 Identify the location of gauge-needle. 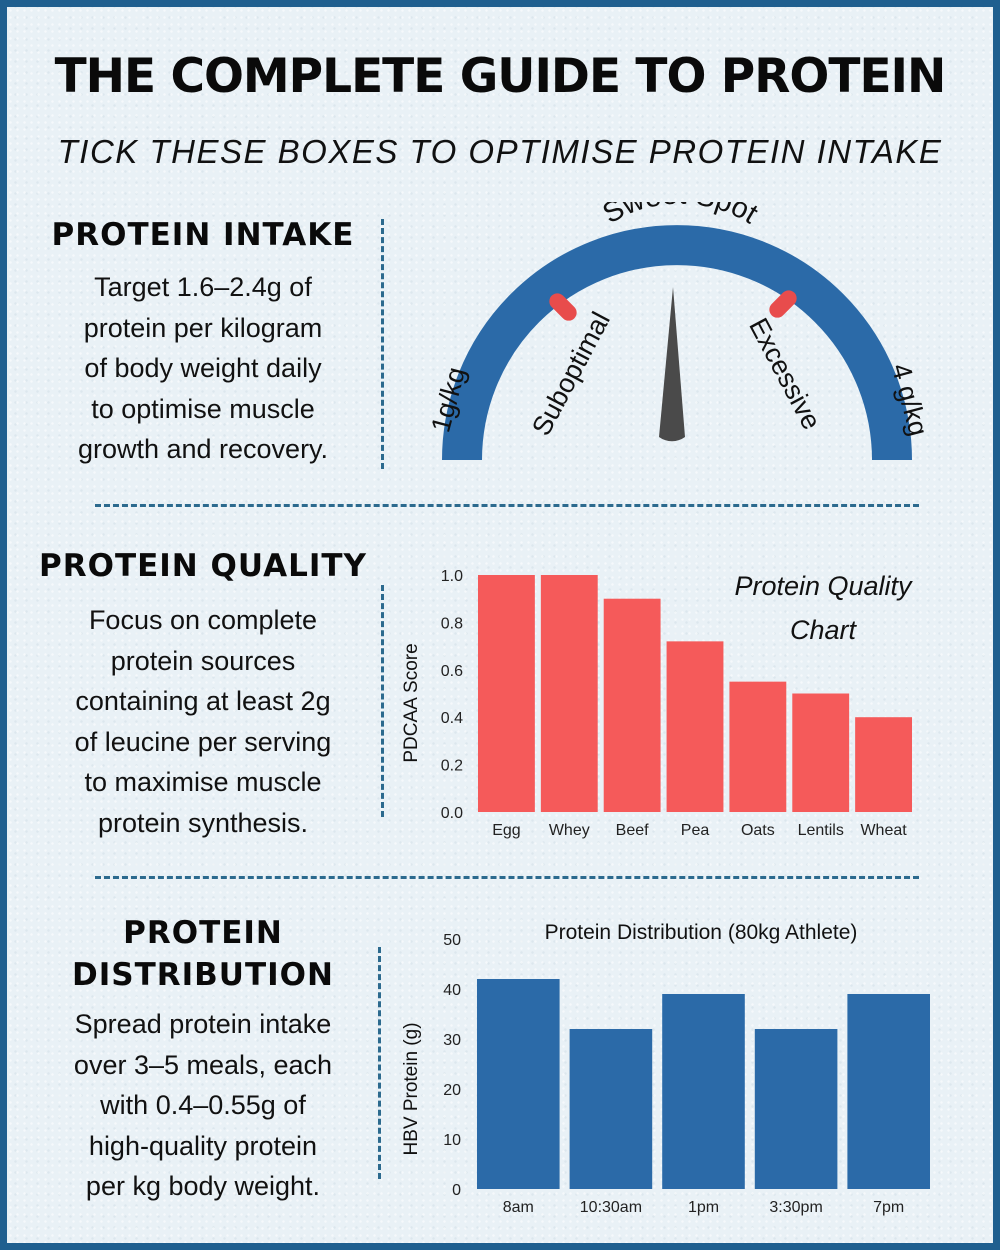
(672, 364).